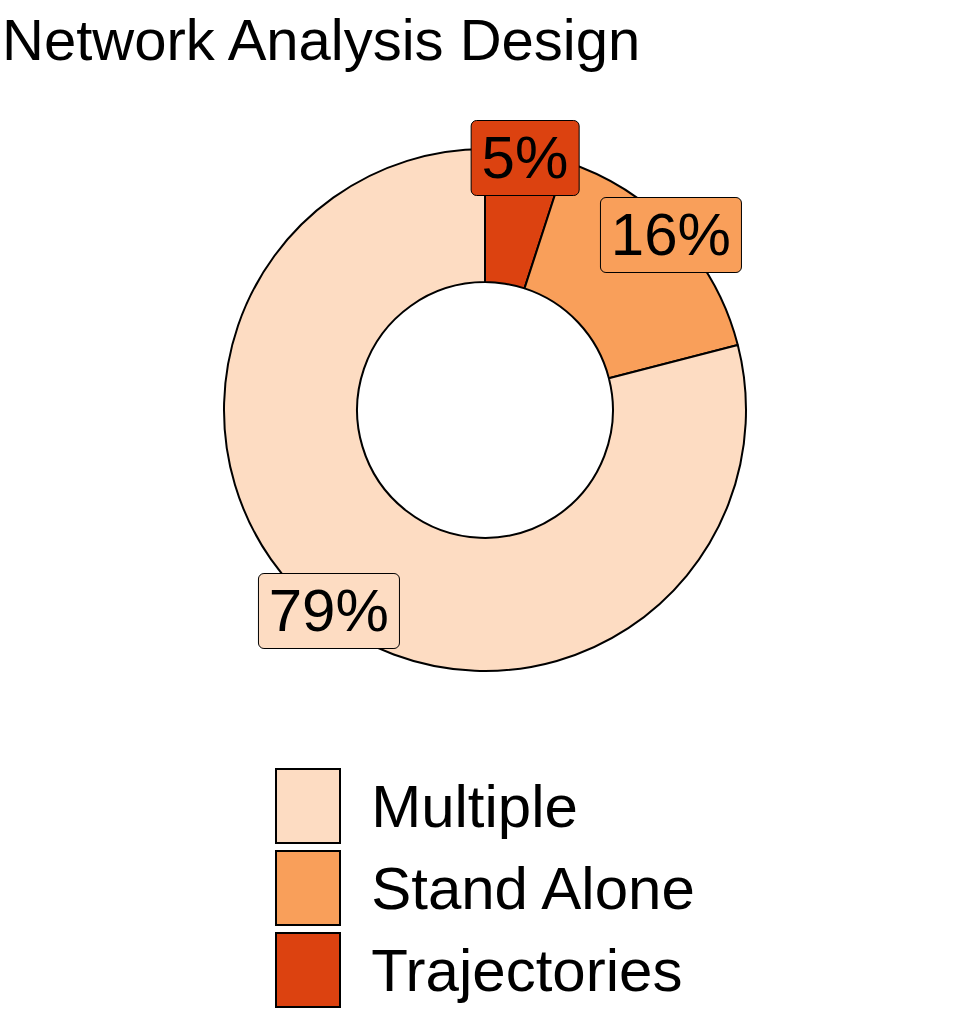  I want to click on legend-label: Trajectories, so click(527, 970).